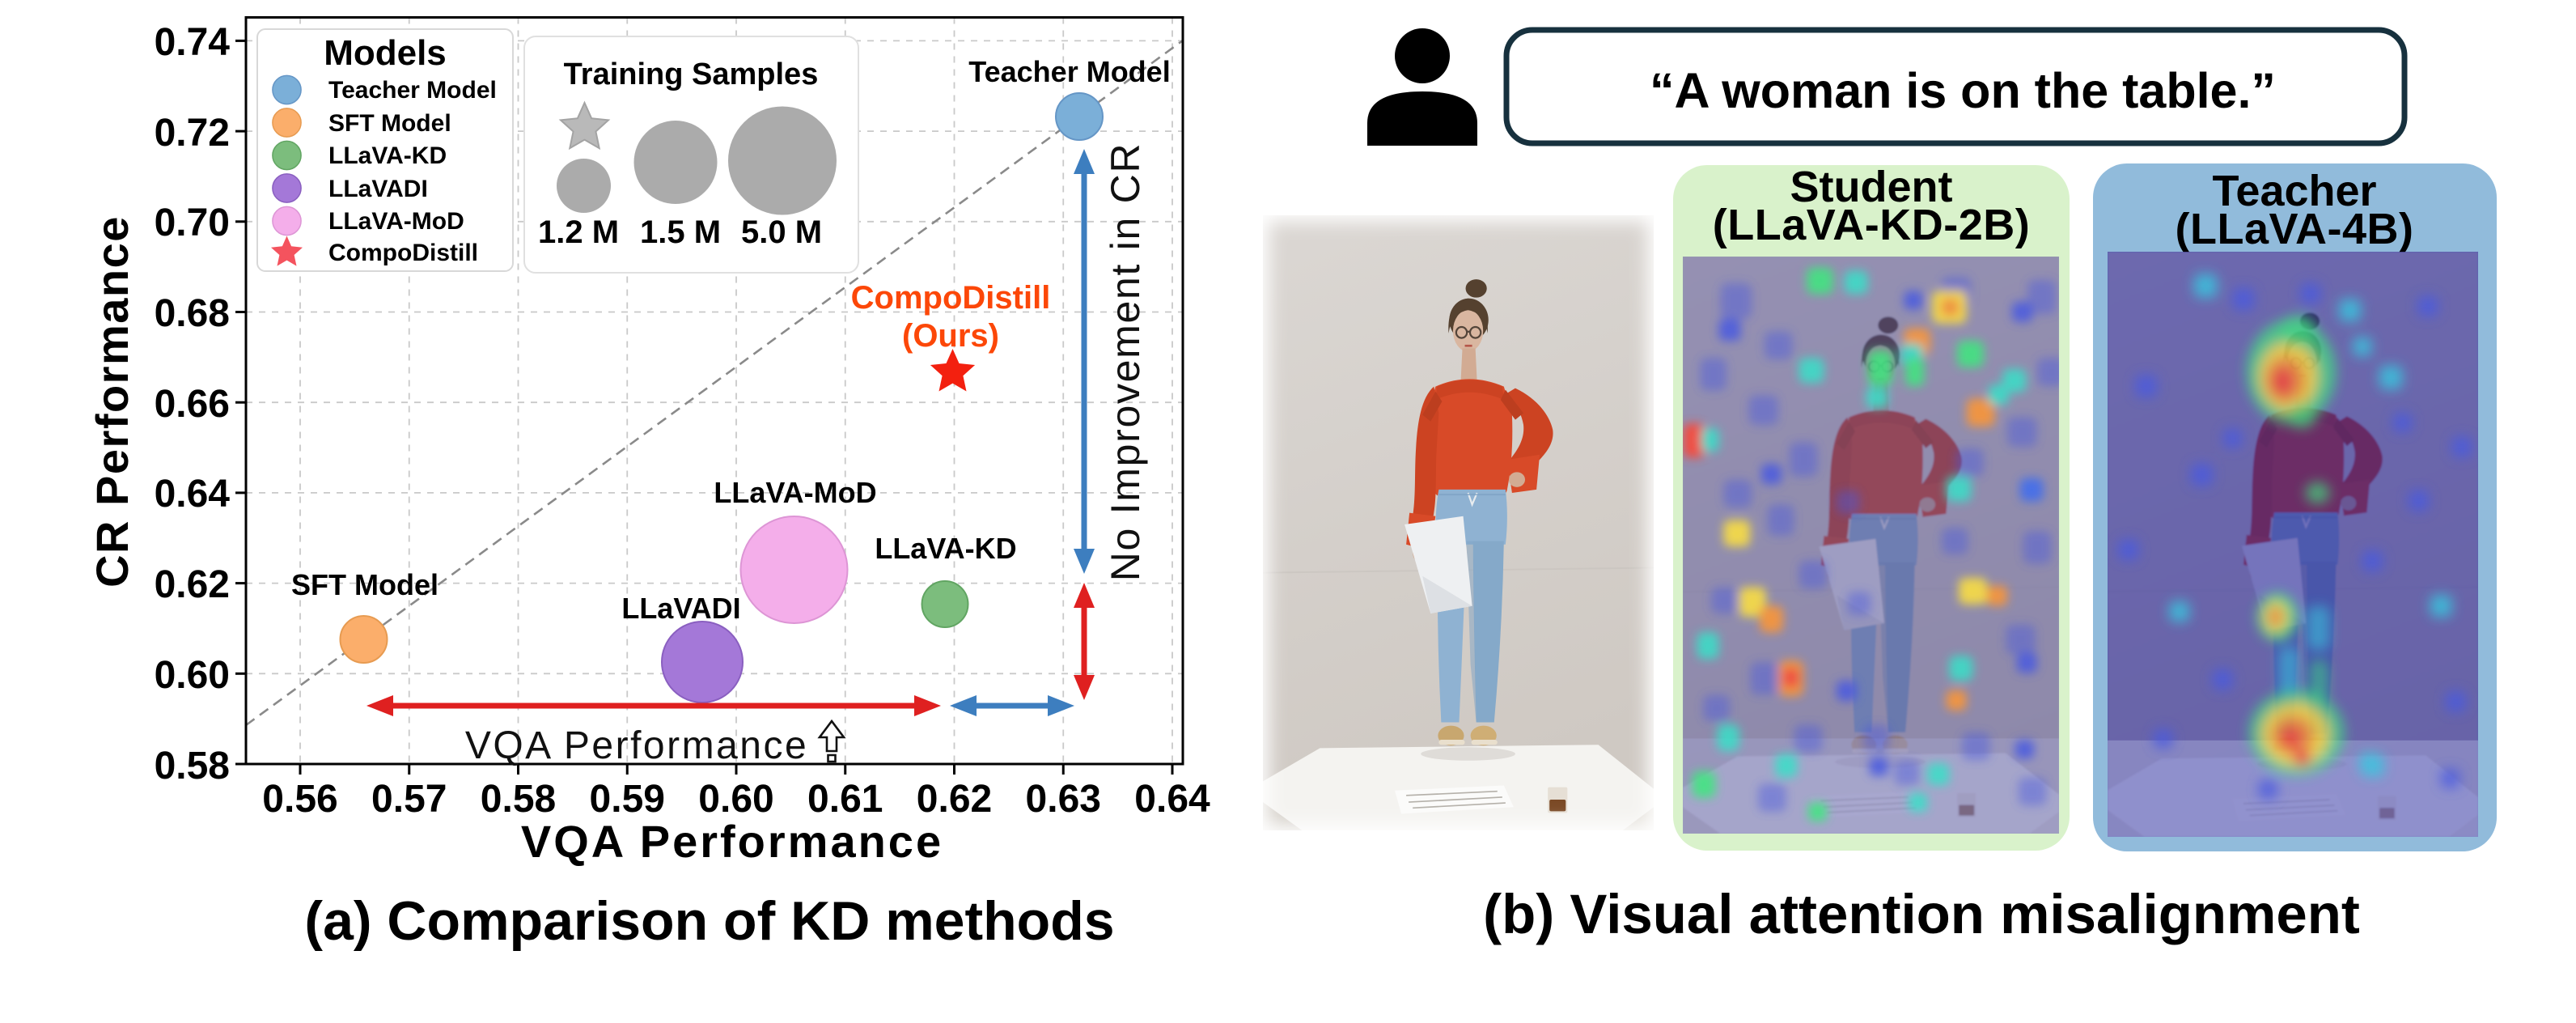 The height and width of the screenshot is (1023, 2576). What do you see at coordinates (192, 223) in the screenshot?
I see `svg-text: 0.70` at bounding box center [192, 223].